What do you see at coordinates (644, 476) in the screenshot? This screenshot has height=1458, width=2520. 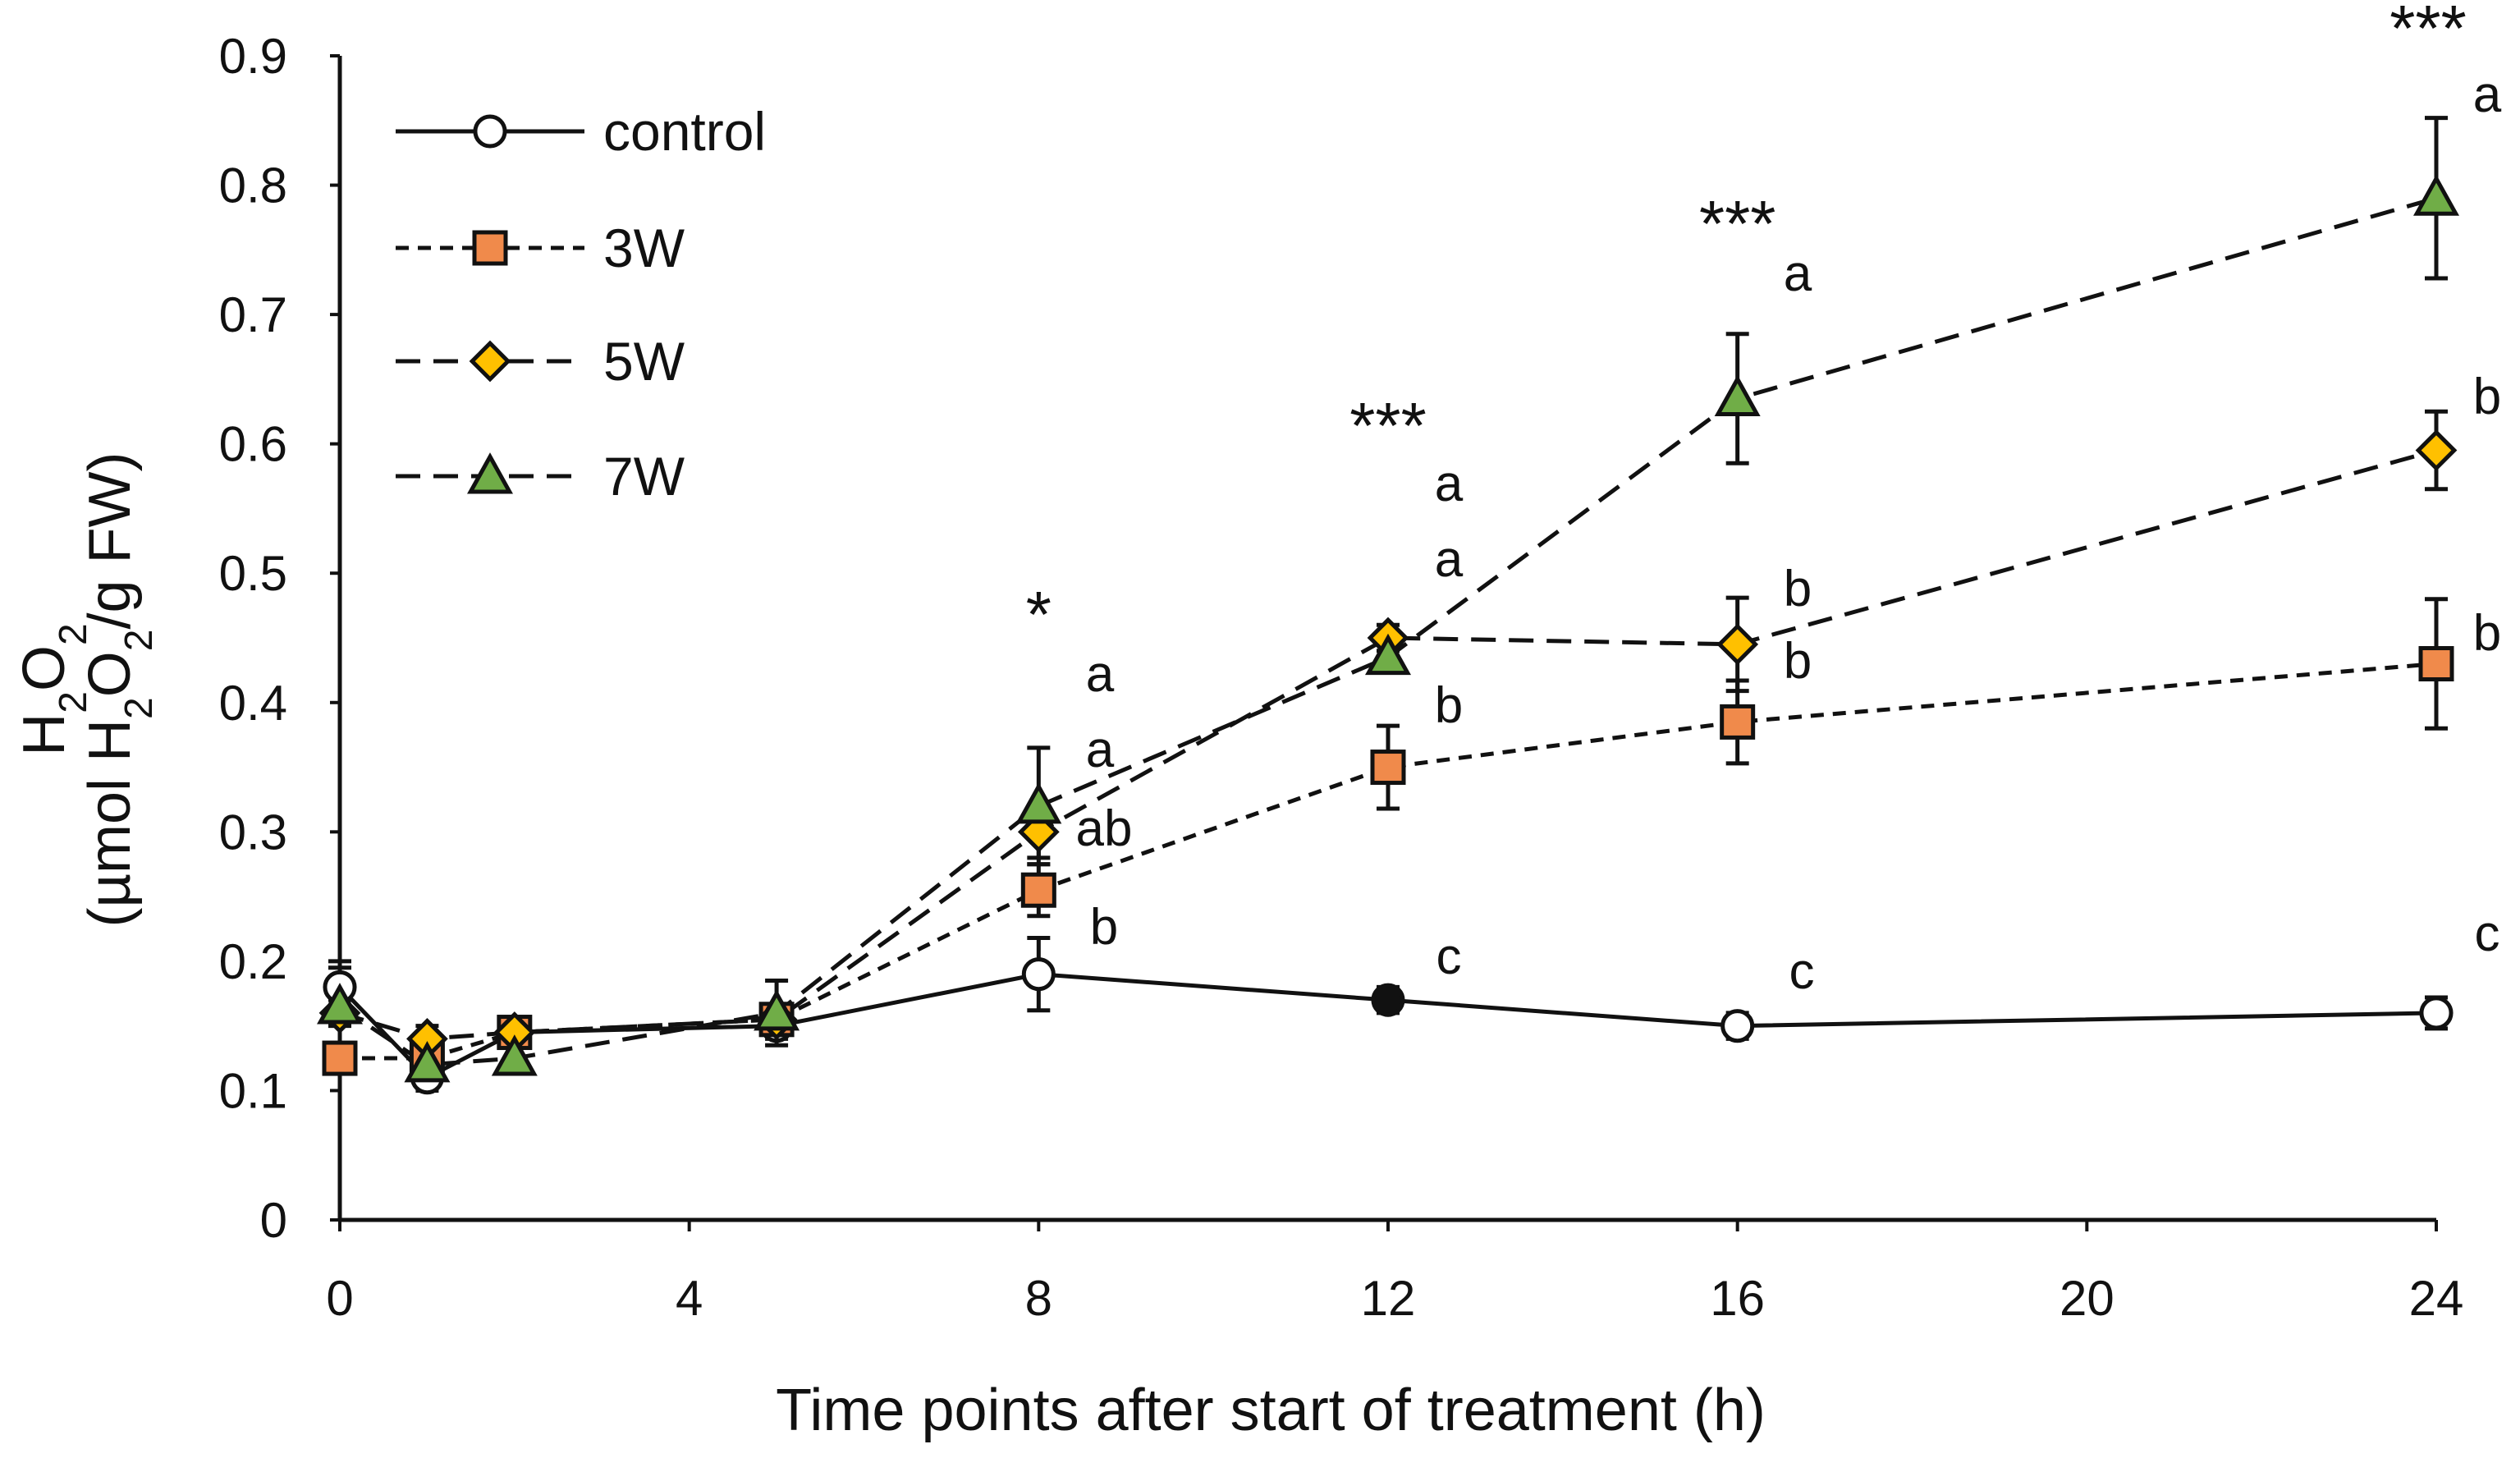 I see `legend-label-7W: 7W` at bounding box center [644, 476].